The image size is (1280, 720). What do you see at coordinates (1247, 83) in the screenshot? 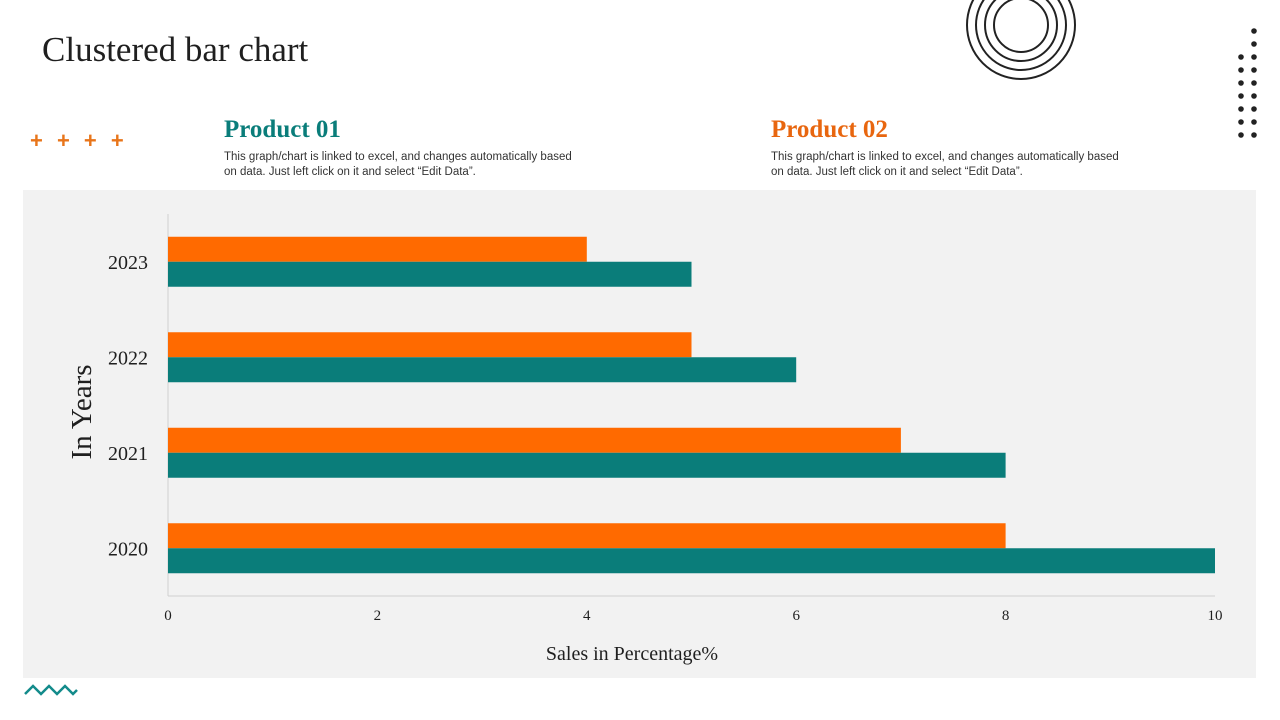
I see `dot-grid-icon` at bounding box center [1247, 83].